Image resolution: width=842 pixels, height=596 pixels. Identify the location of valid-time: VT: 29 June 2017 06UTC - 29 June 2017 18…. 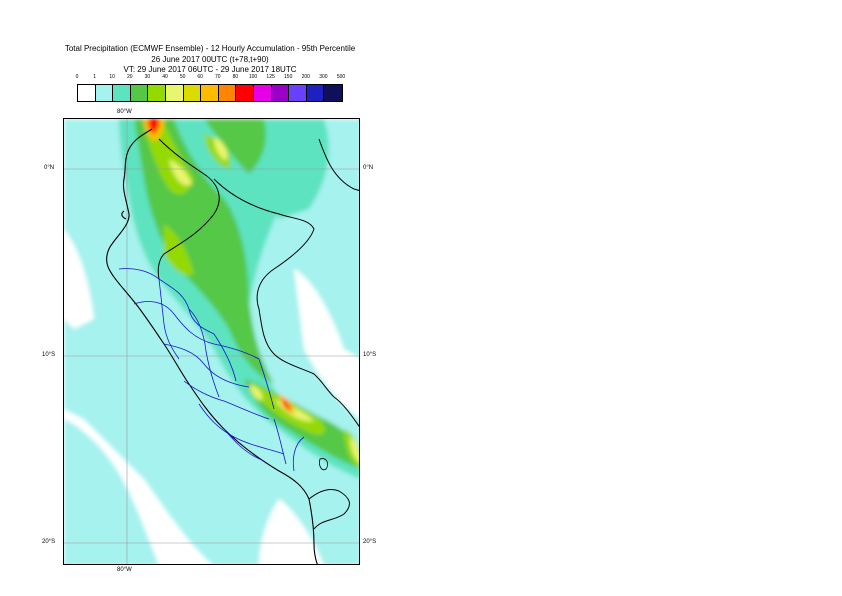
(210, 69).